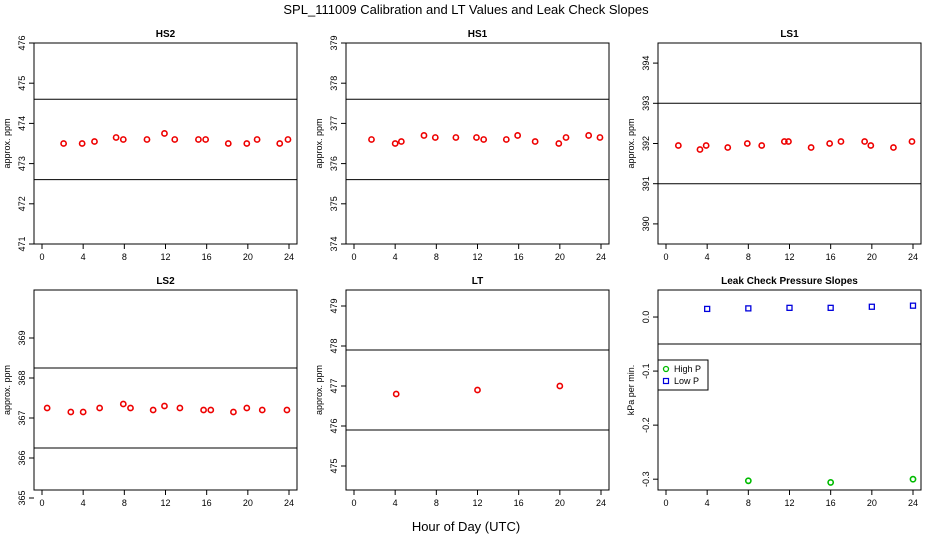 This screenshot has width=936, height=540. I want to click on panel-title: HS1, so click(478, 34).